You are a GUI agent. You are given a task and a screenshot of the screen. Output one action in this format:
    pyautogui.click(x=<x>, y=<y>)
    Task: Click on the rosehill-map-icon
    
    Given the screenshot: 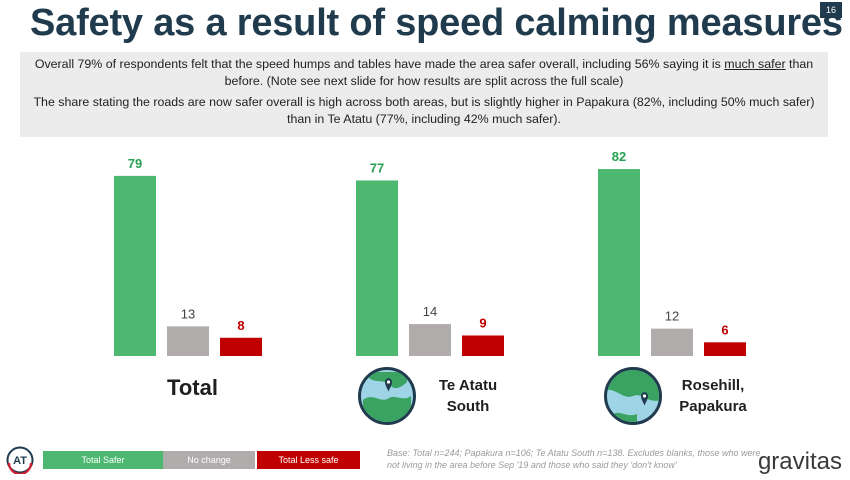 What is the action you would take?
    pyautogui.click(x=633, y=396)
    